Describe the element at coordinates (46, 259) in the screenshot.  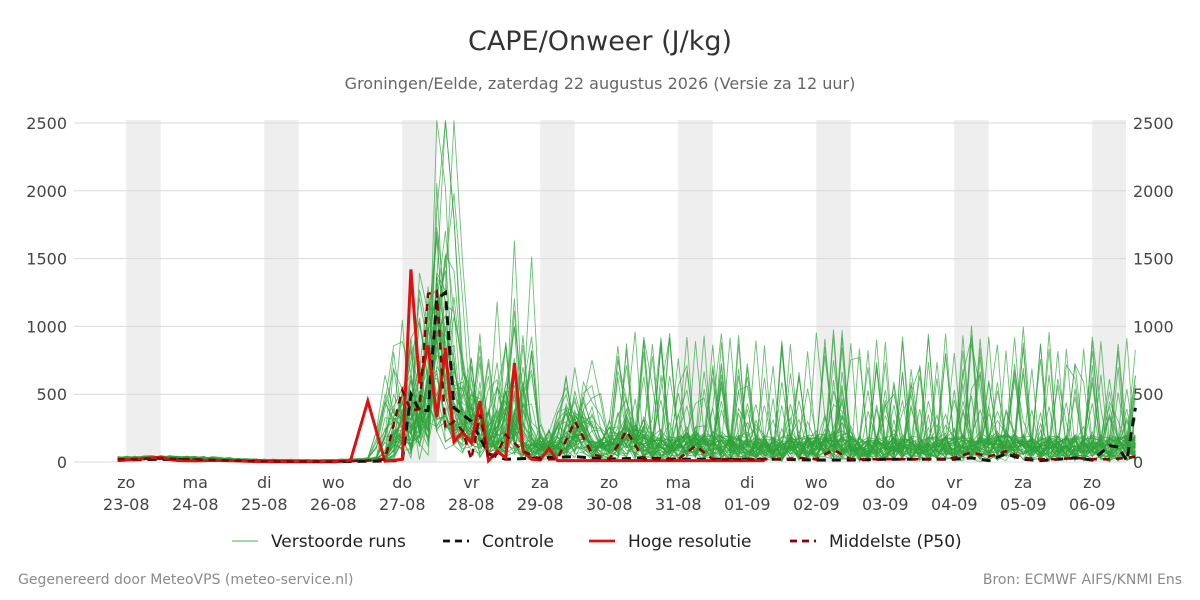
I see `y-tick-label-left: 1500` at that location.